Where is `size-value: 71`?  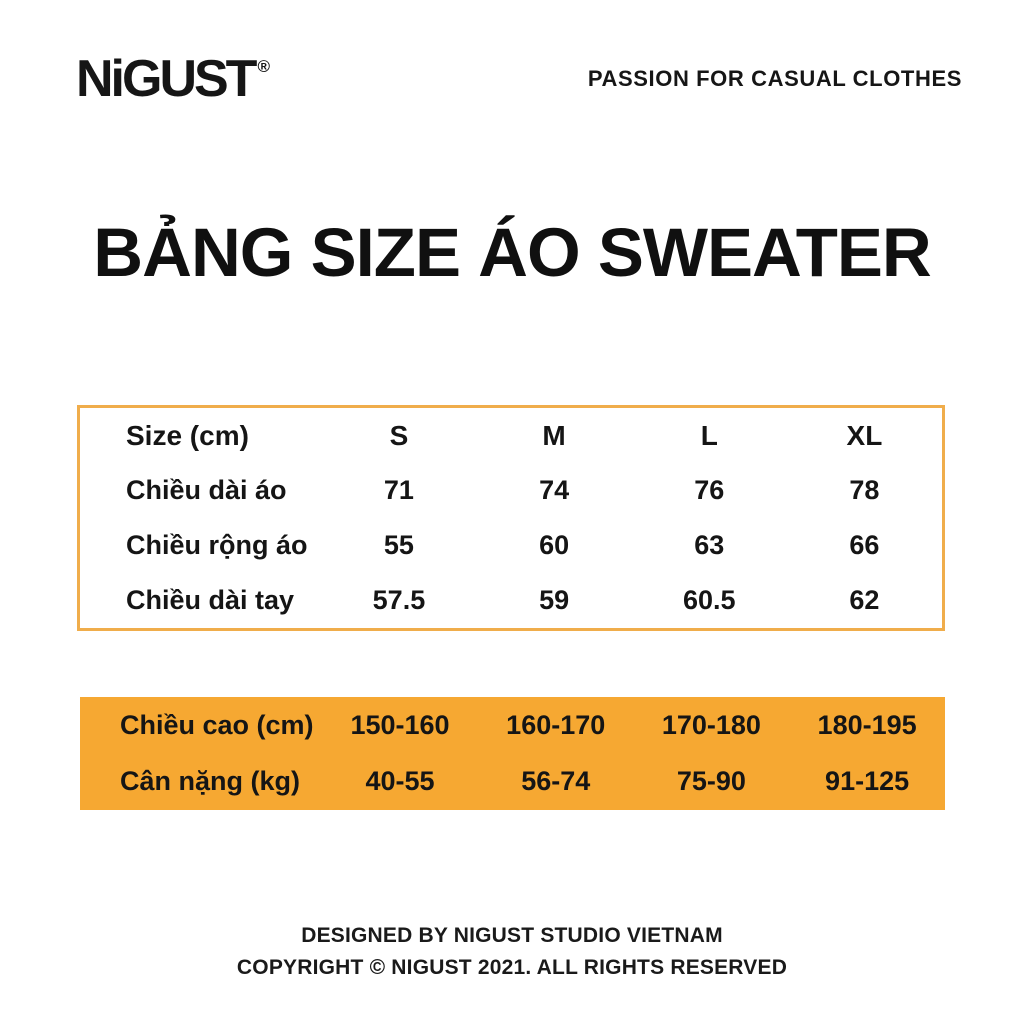
size-value: 71 is located at coordinates (398, 490).